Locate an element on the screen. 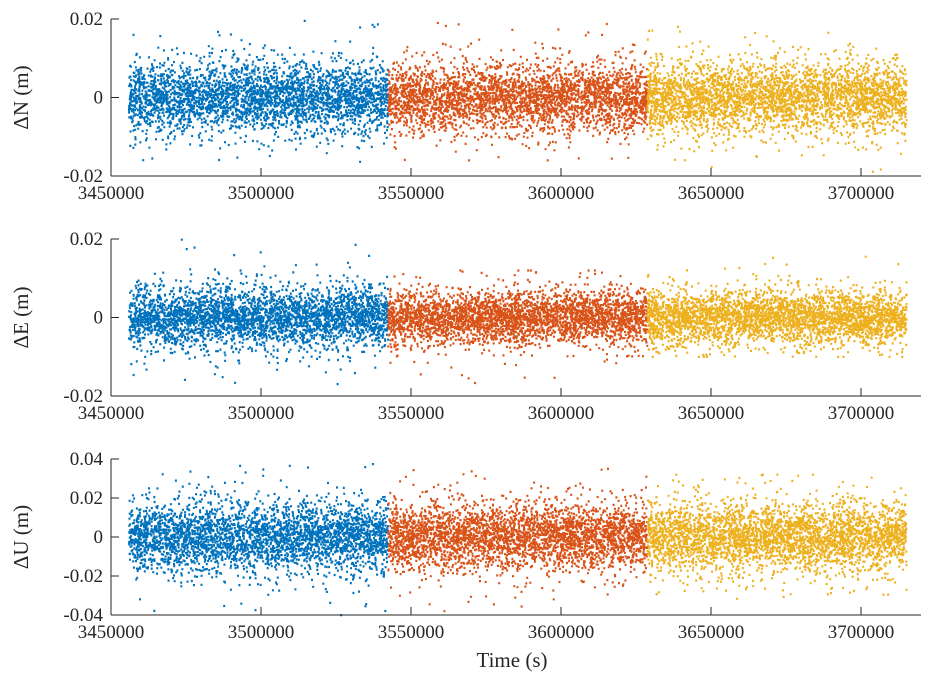  y-axis-label: ΔN (m) is located at coordinates (21, 97).